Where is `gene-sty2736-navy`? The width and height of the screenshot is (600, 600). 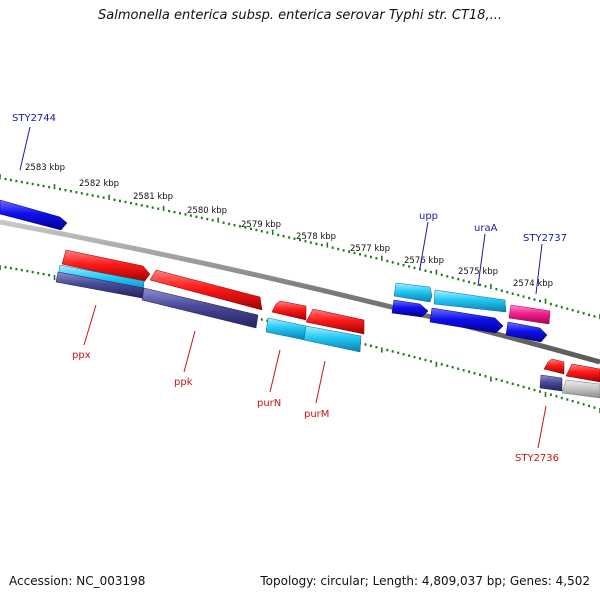 gene-sty2736-navy is located at coordinates (551, 383).